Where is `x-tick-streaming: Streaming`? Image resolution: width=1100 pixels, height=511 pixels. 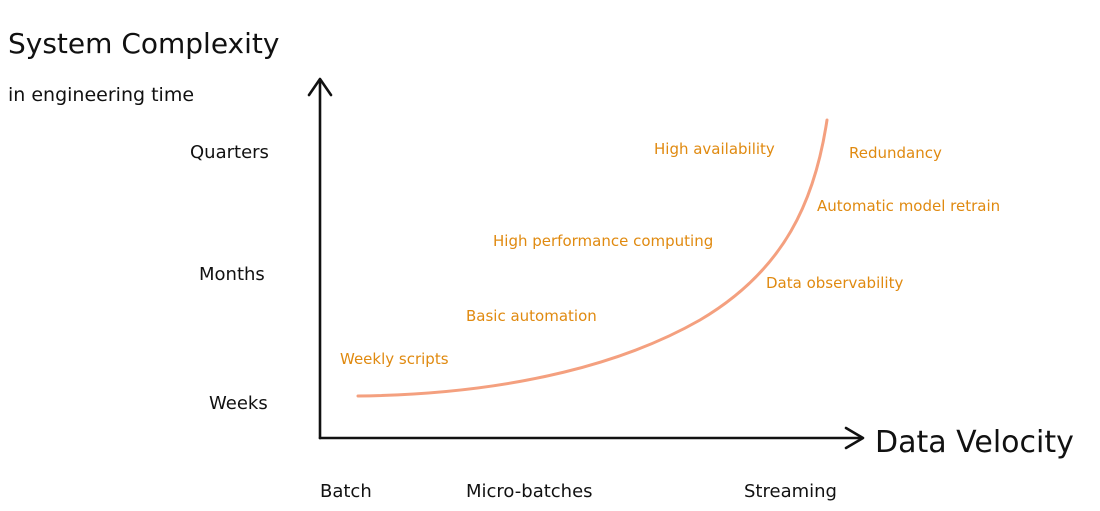 x-tick-streaming: Streaming is located at coordinates (790, 491).